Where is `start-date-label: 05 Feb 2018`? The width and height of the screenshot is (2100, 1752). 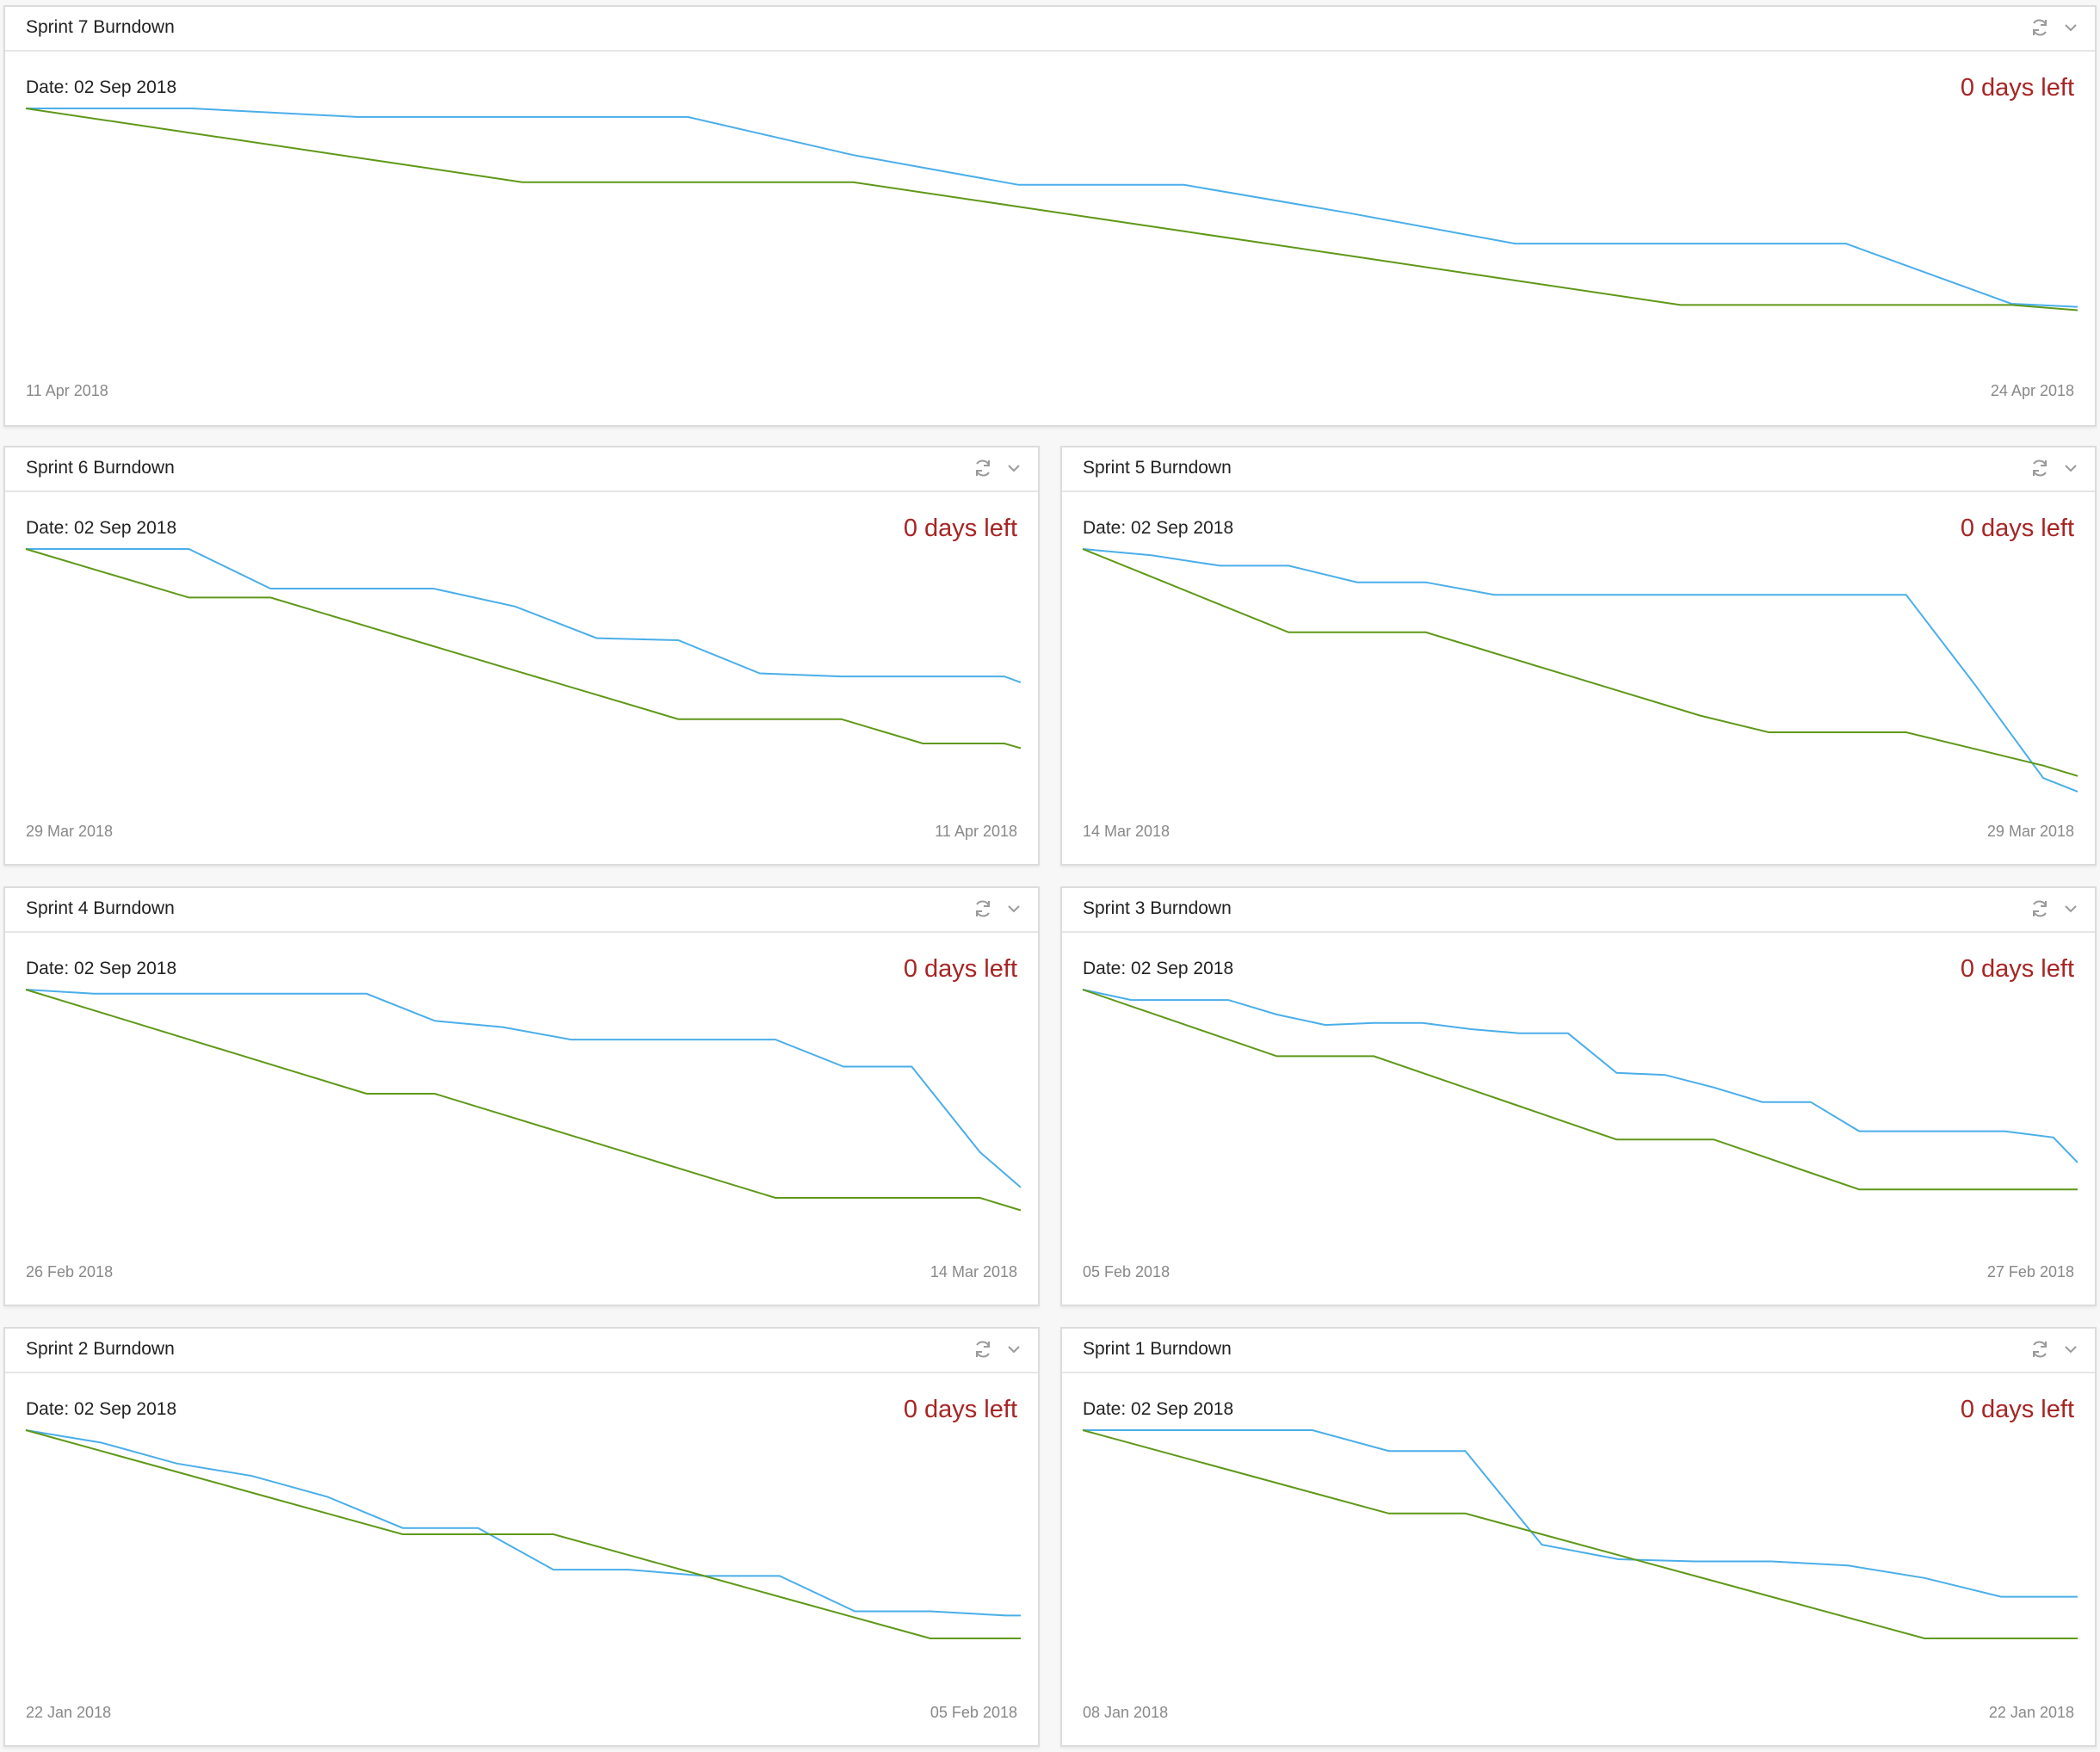 start-date-label: 05 Feb 2018 is located at coordinates (1126, 1271).